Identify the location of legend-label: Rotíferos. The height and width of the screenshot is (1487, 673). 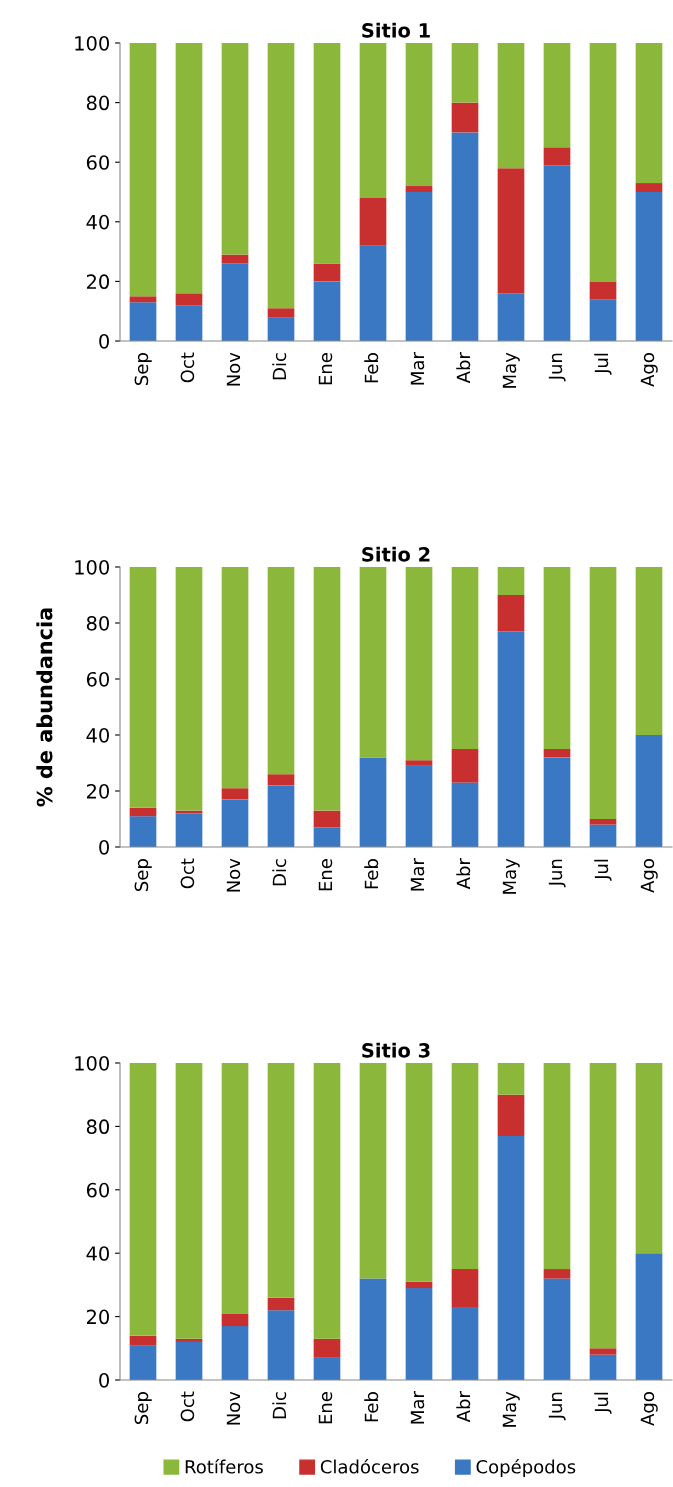
(224, 1466).